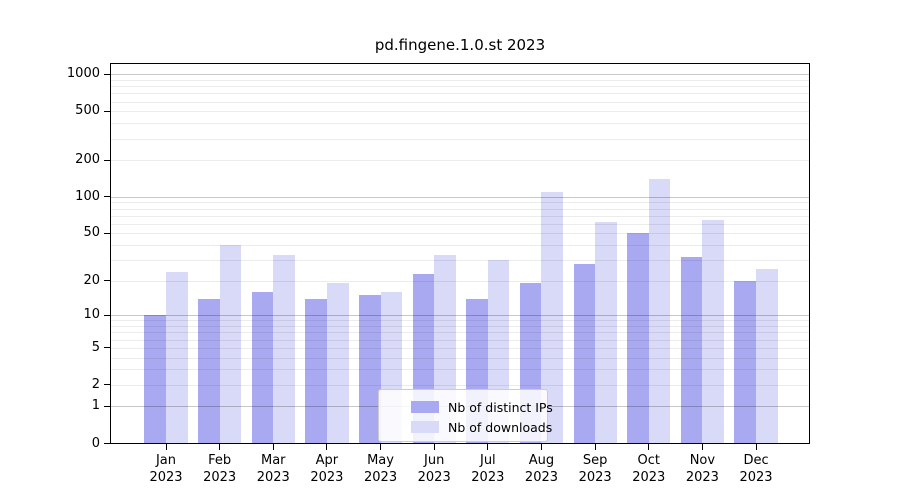  What do you see at coordinates (434, 460) in the screenshot?
I see `x-tick-month: Jun` at bounding box center [434, 460].